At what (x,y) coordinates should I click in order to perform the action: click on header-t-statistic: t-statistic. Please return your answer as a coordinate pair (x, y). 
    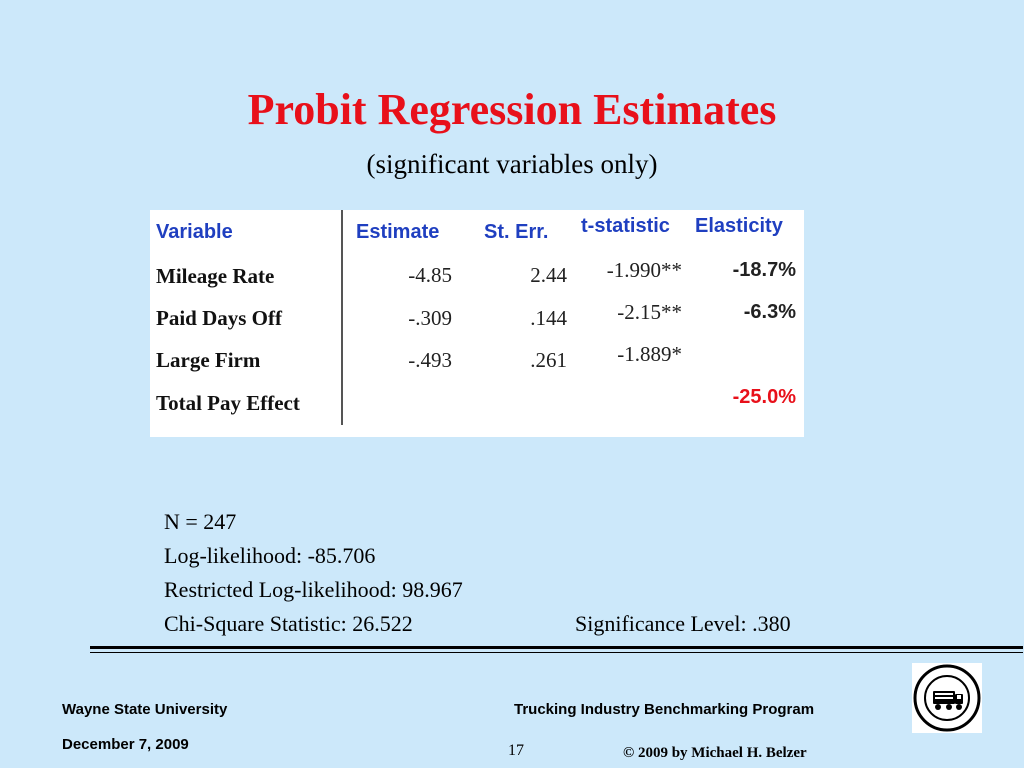
    Looking at the image, I should click on (625, 226).